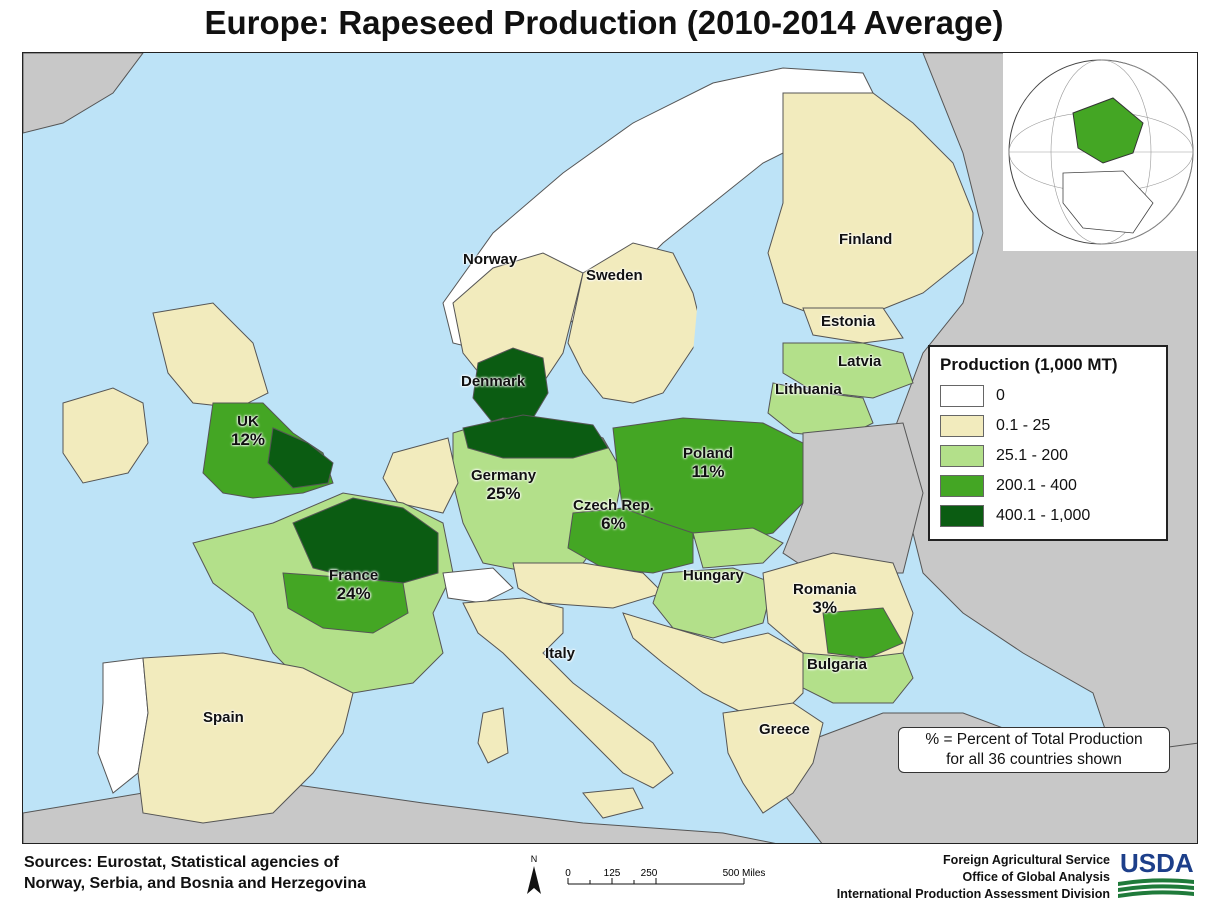 This screenshot has height=923, width=1208. Describe the element at coordinates (1157, 863) in the screenshot. I see `usda-logo-text: USDA` at that location.